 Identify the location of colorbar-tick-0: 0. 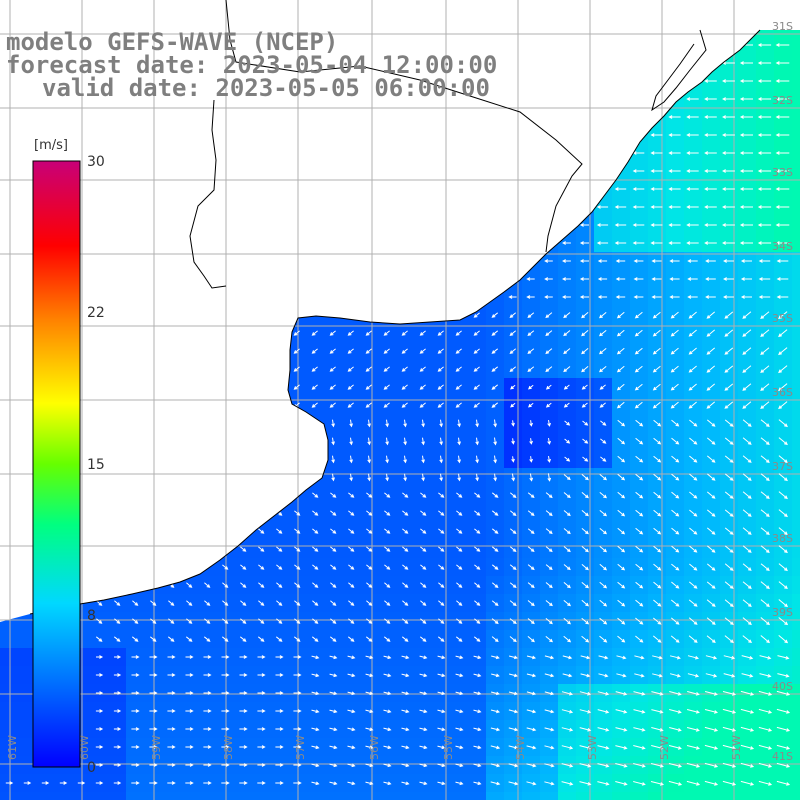
(91, 768).